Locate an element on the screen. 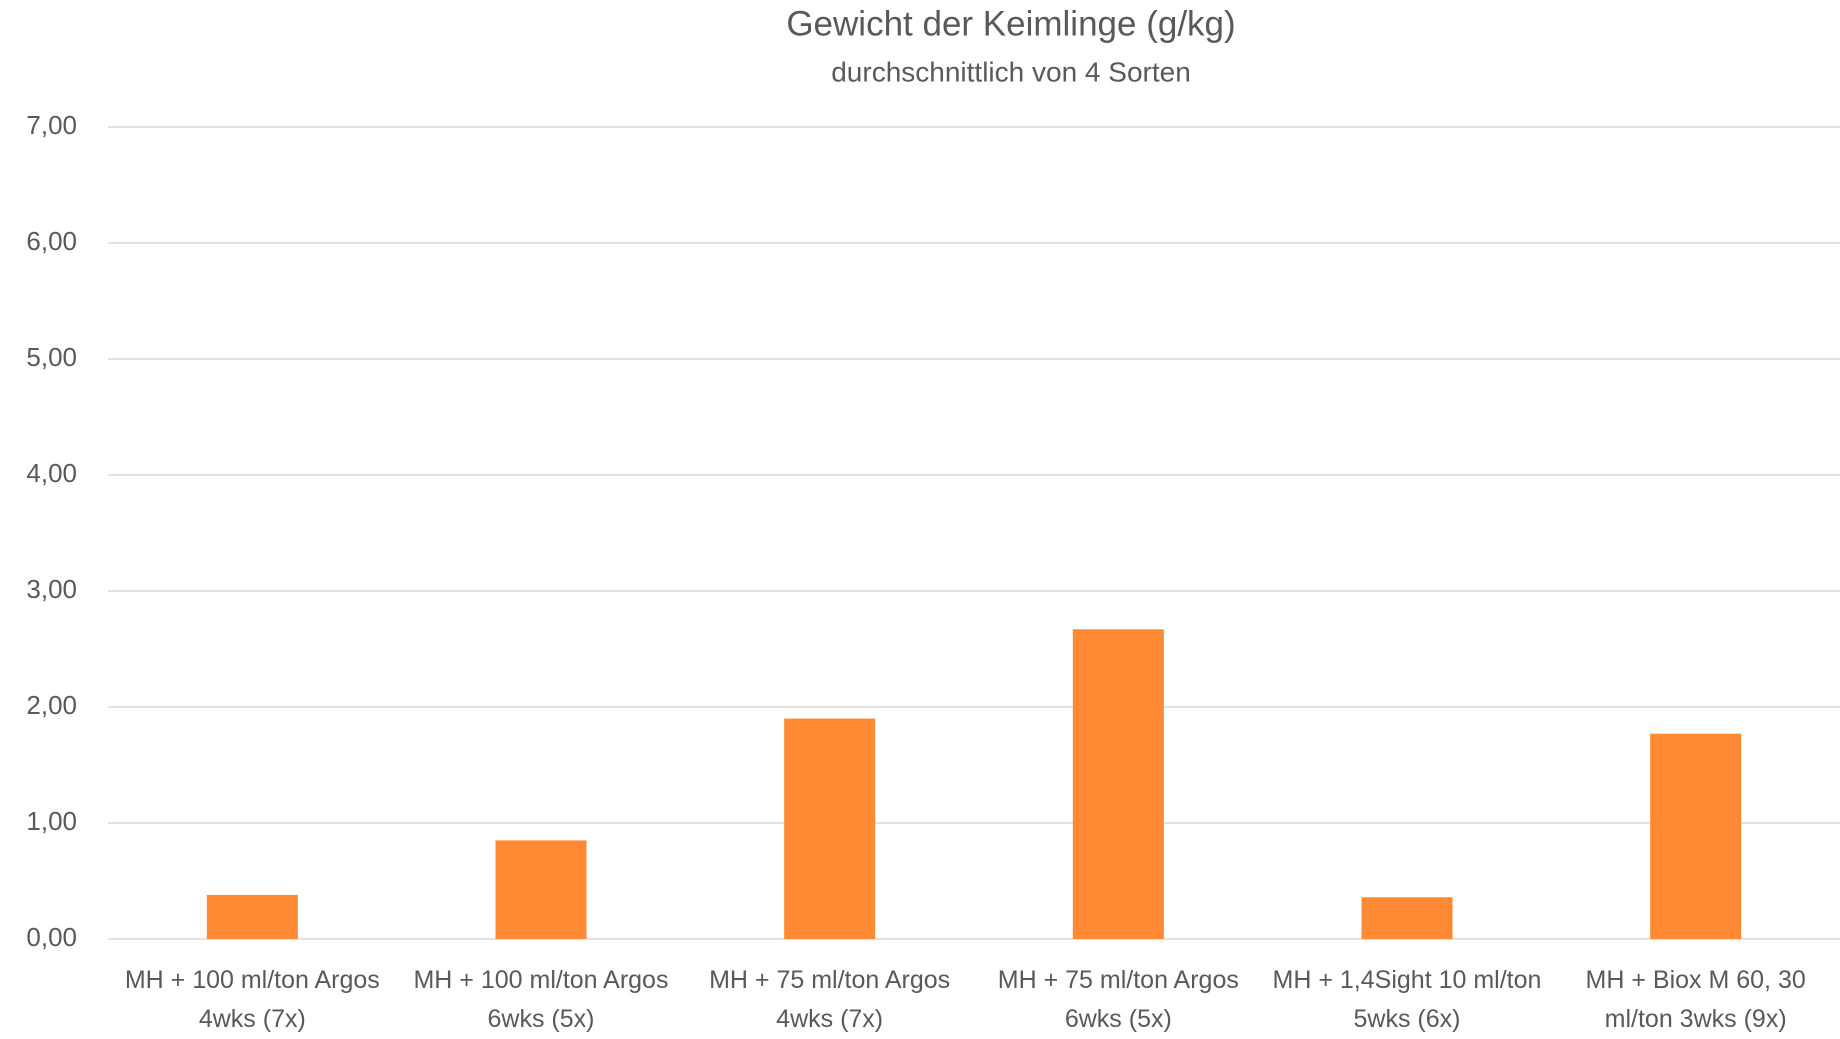 This screenshot has height=1039, width=1840. x-tick-label: MH + 75 ml/ton Argos 4wks (7x) is located at coordinates (830, 999).